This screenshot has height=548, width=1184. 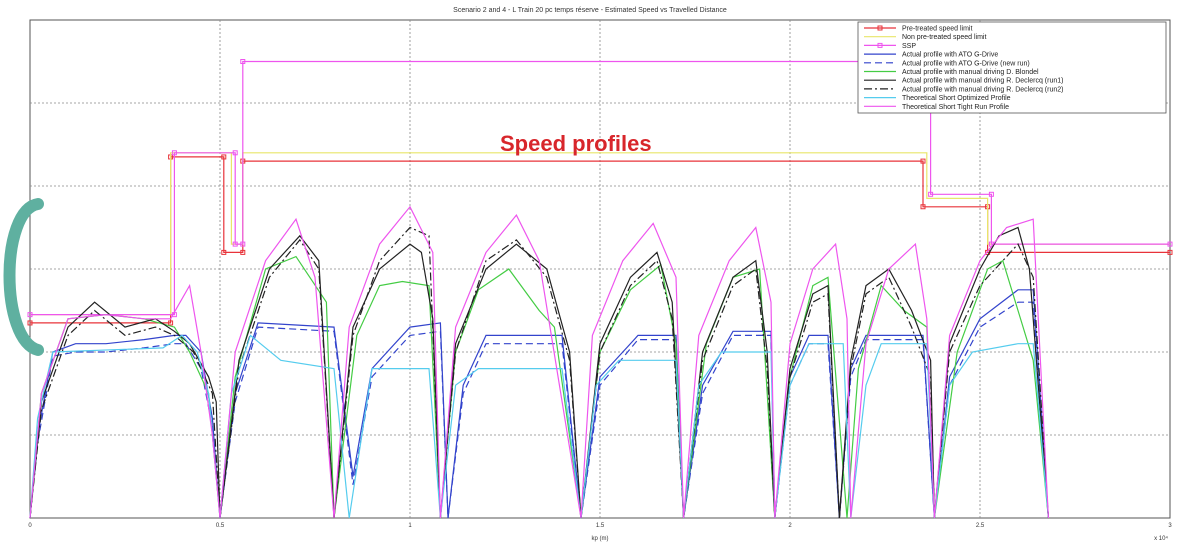 What do you see at coordinates (944, 37) in the screenshot?
I see `legend-entry: Non pre-treated speed limit` at bounding box center [944, 37].